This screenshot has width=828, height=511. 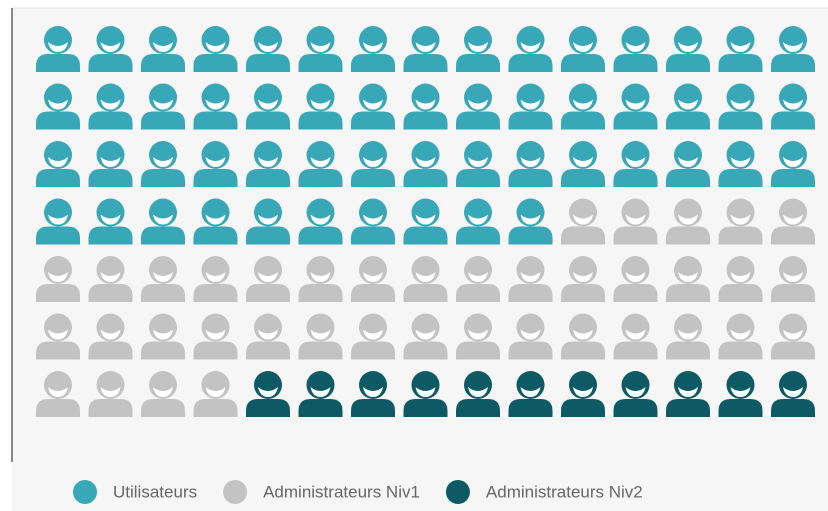 What do you see at coordinates (457, 492) in the screenshot?
I see `legend-swatch` at bounding box center [457, 492].